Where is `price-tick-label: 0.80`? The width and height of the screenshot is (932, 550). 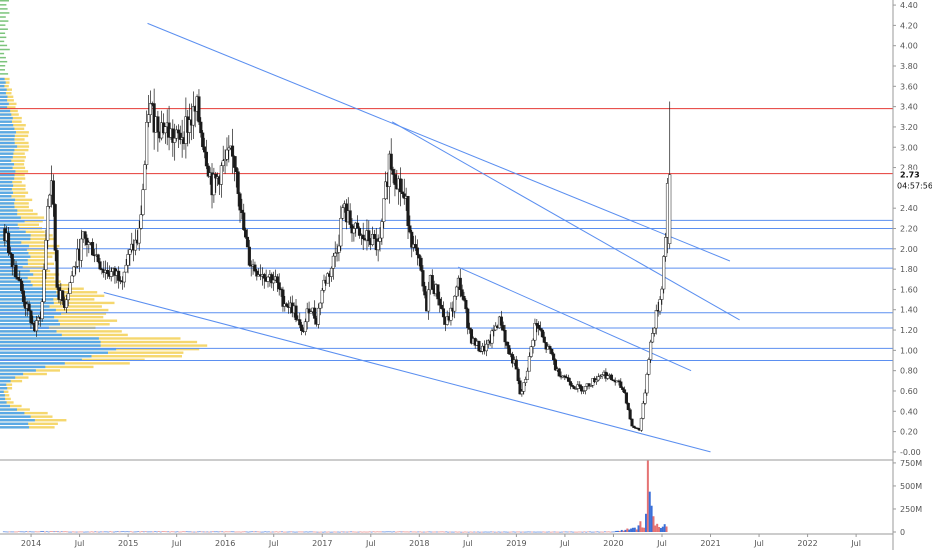 price-tick-label: 0.80 is located at coordinates (909, 371).